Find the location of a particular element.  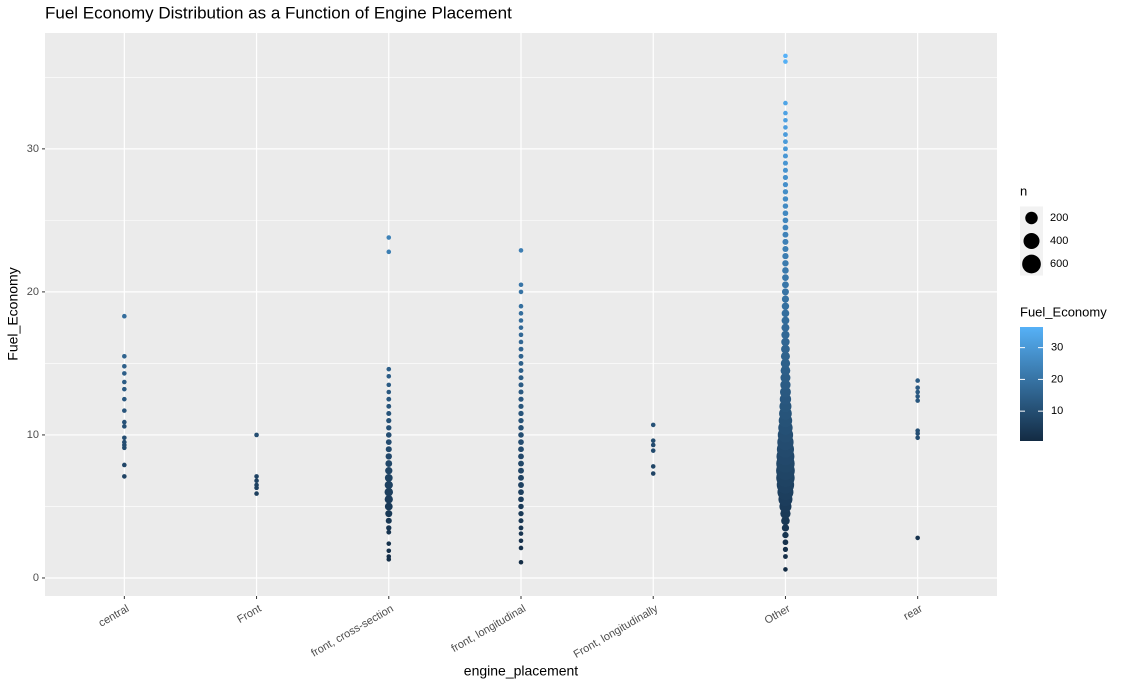

x-tick-label: central is located at coordinates (114, 616).